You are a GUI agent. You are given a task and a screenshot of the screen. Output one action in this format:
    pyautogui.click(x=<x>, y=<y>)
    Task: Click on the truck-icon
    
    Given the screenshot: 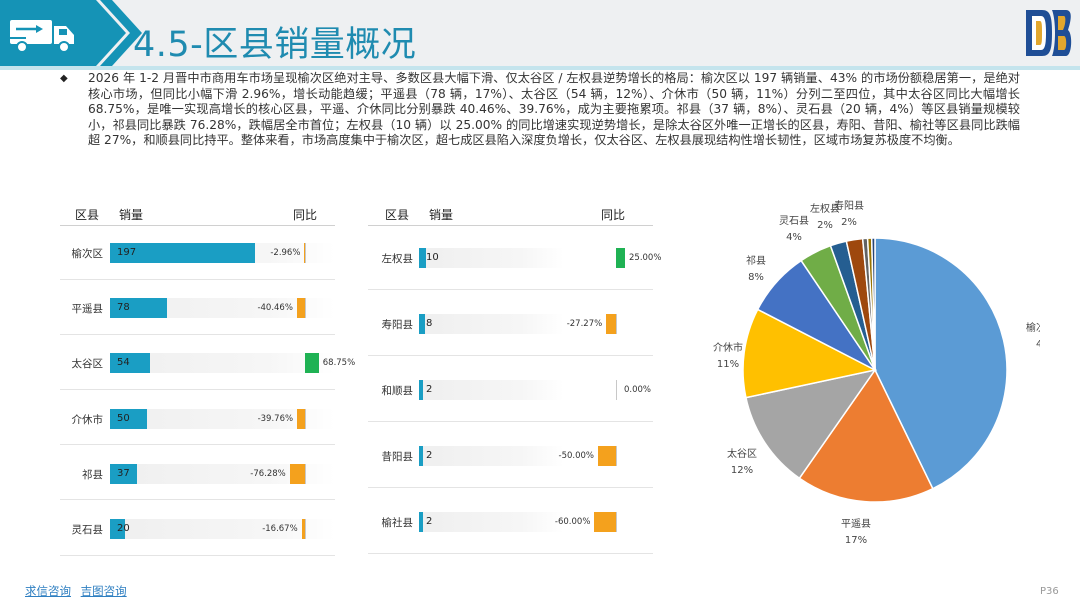 What is the action you would take?
    pyautogui.click(x=40, y=36)
    